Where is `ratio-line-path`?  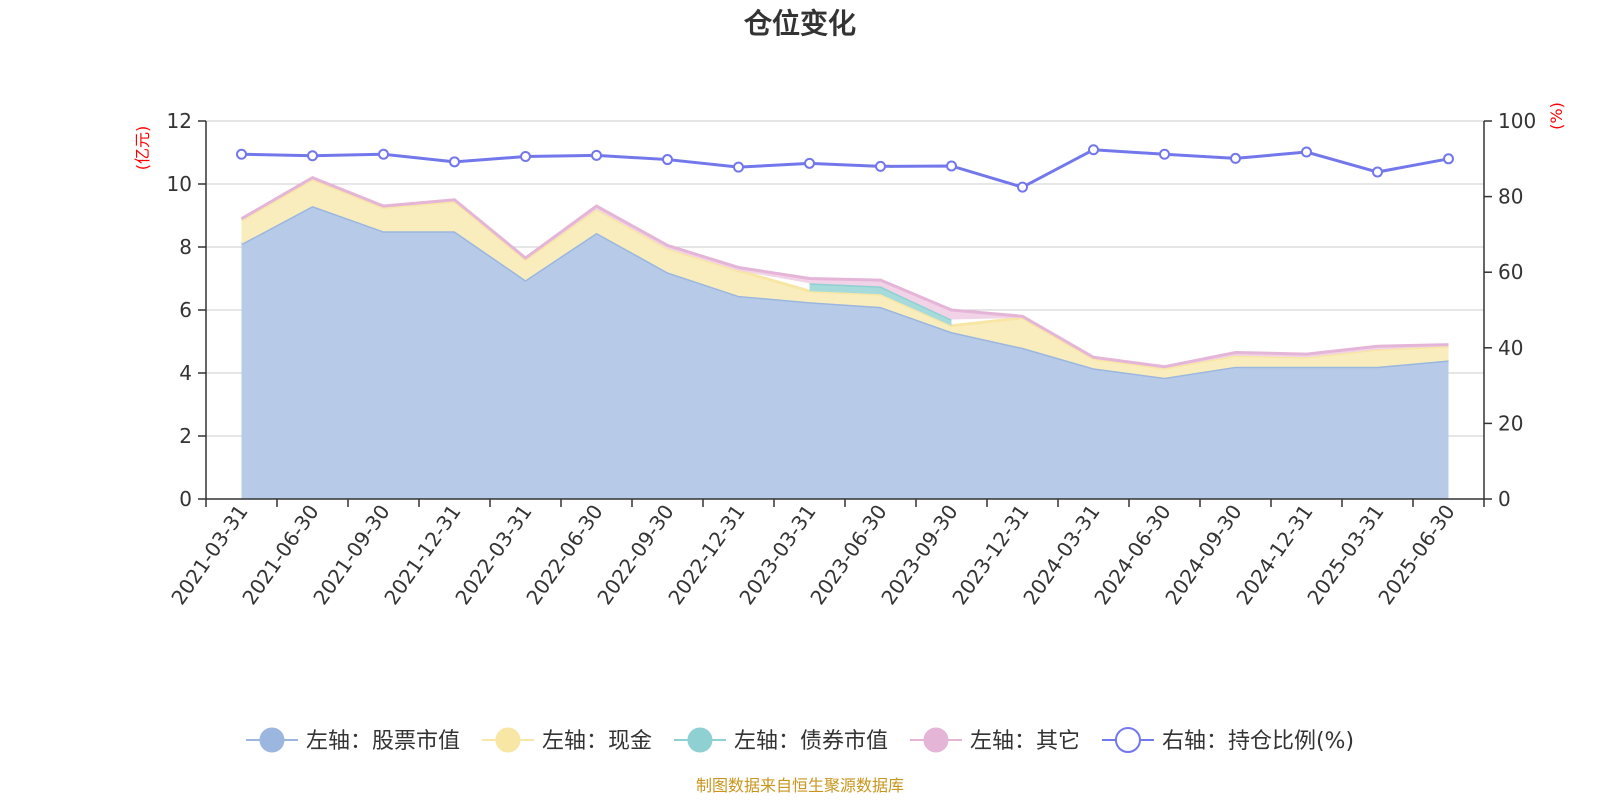 ratio-line-path is located at coordinates (845, 168).